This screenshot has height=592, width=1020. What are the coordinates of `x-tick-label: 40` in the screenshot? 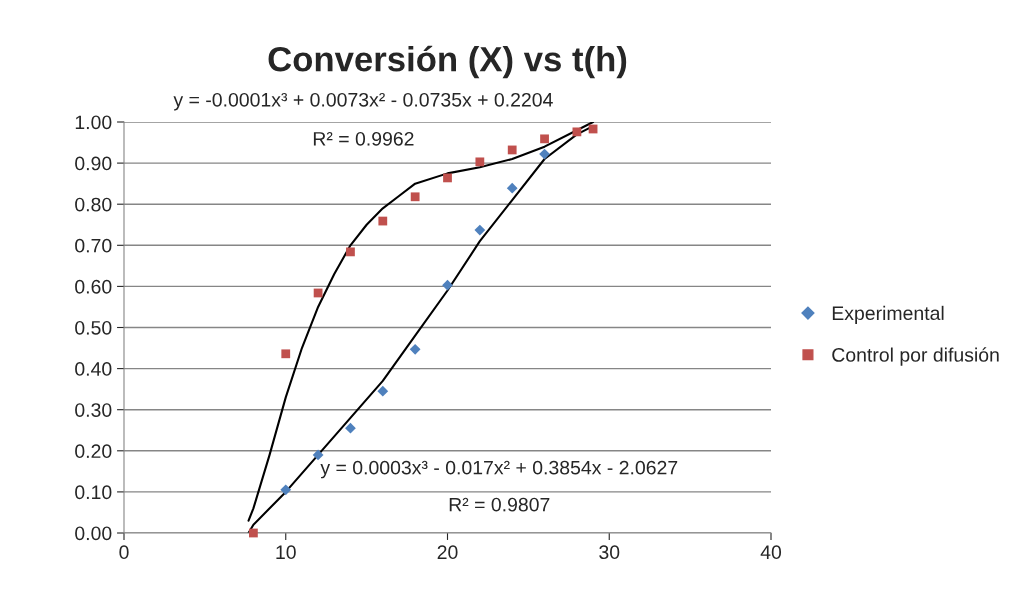 It's located at (771, 552).